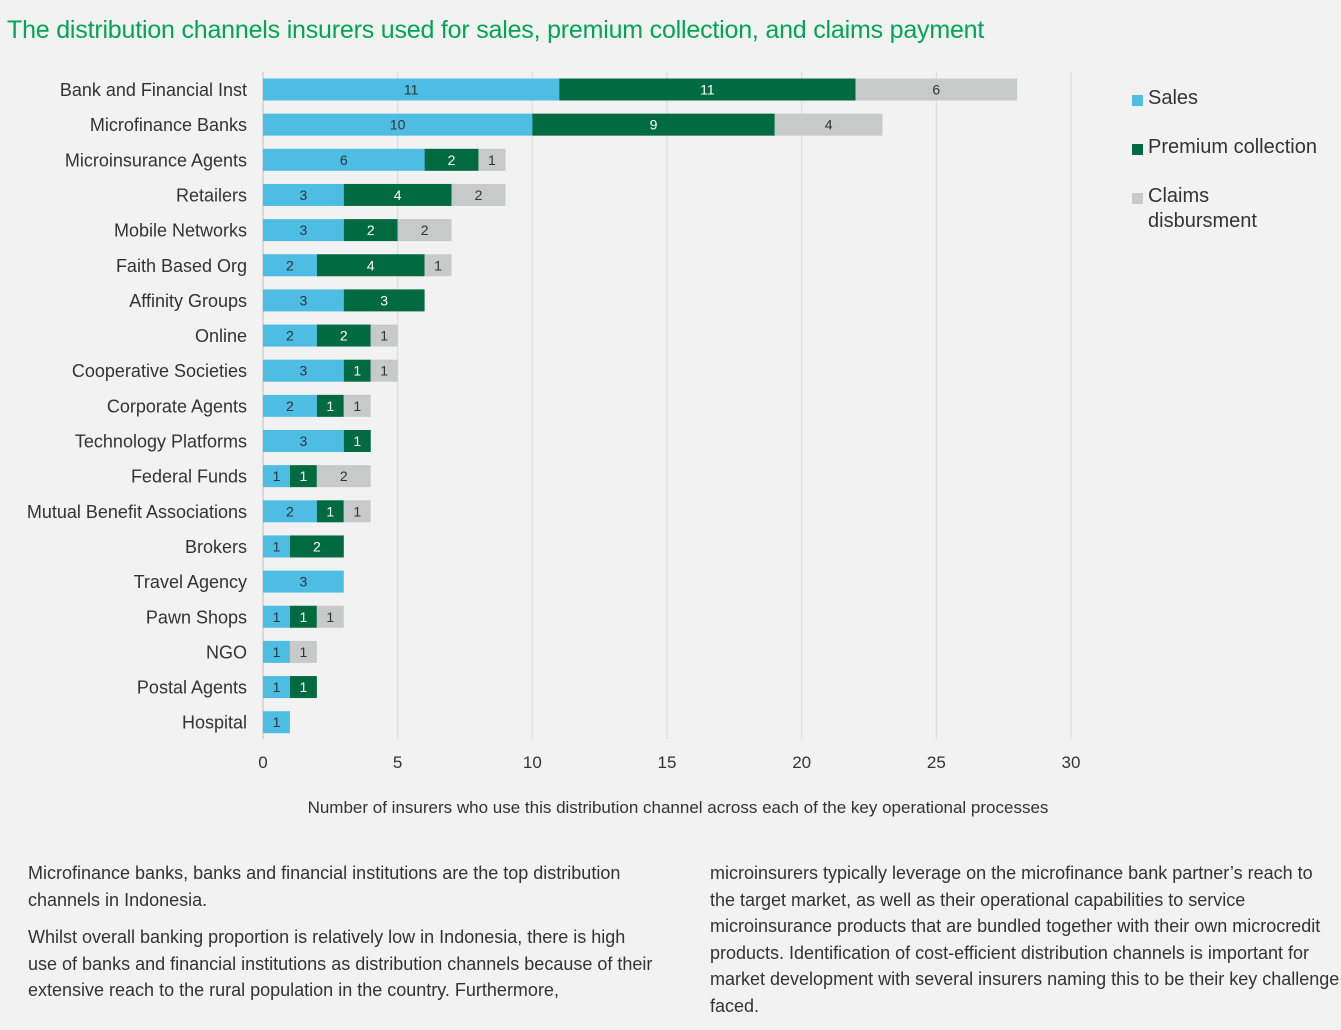  Describe the element at coordinates (1234, 98) in the screenshot. I see `legend-item-sales: Sales` at that location.